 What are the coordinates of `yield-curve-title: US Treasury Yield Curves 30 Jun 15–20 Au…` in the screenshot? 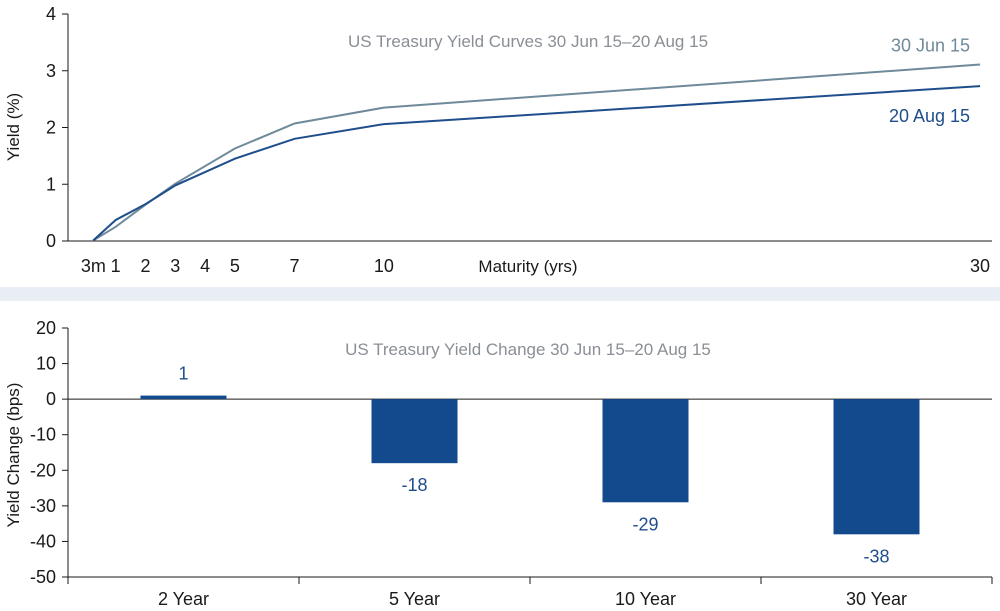 It's located at (528, 41).